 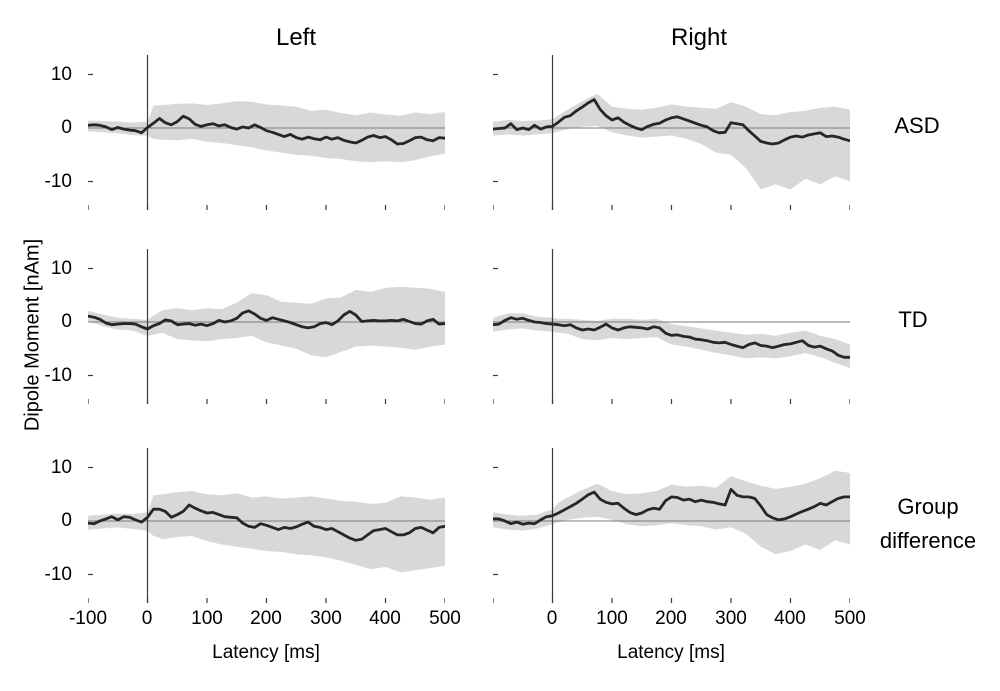 I want to click on panel-td-left, so click(x=266, y=326).